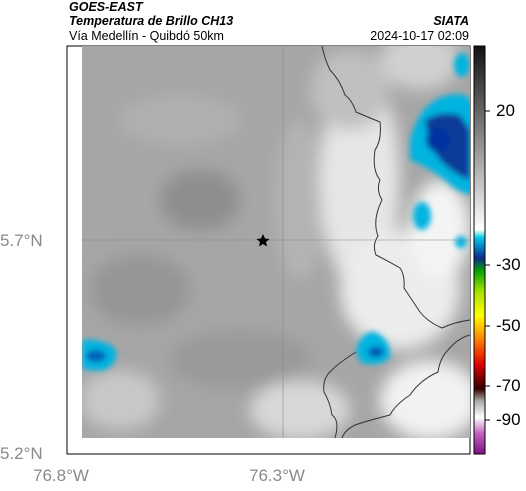 This screenshot has height=491, width=526. Describe the element at coordinates (451, 21) in the screenshot. I see `org-label: SIATA` at that location.